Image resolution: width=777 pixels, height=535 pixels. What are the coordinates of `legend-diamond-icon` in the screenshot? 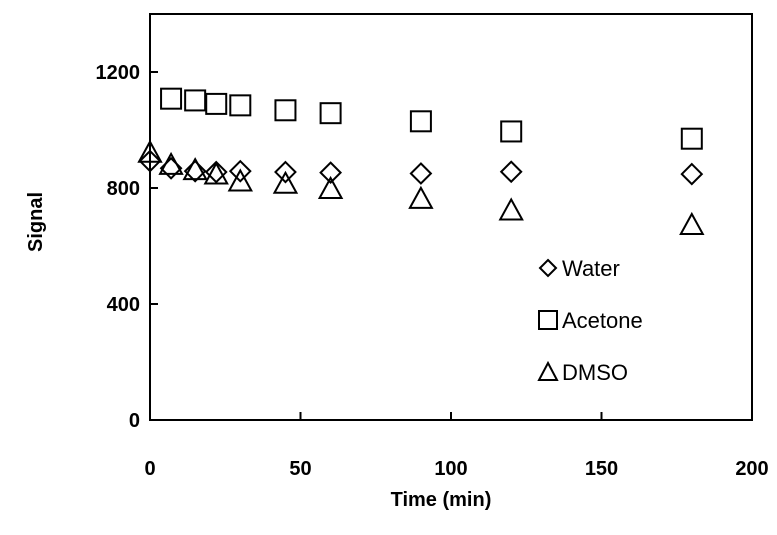 It's located at (548, 268).